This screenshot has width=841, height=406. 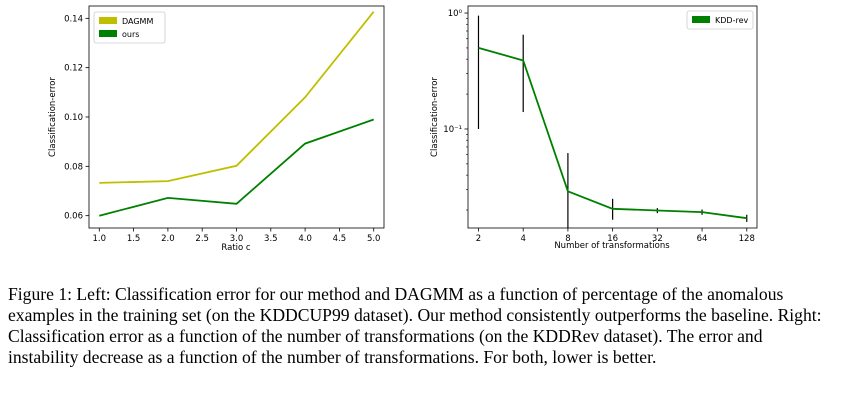 What do you see at coordinates (237, 239) in the screenshot?
I see `left-x-tick-label: 3.0` at bounding box center [237, 239].